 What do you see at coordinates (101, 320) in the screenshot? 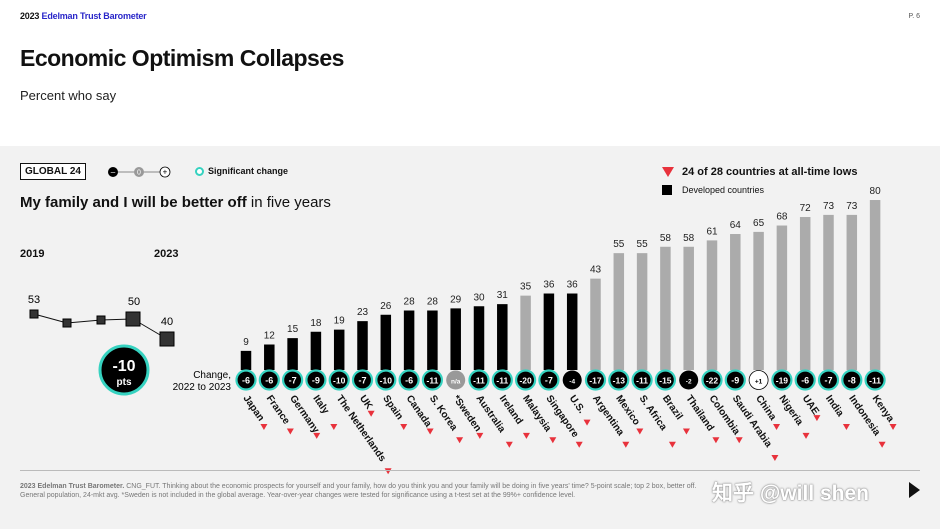
I see `trend-marker-2021` at bounding box center [101, 320].